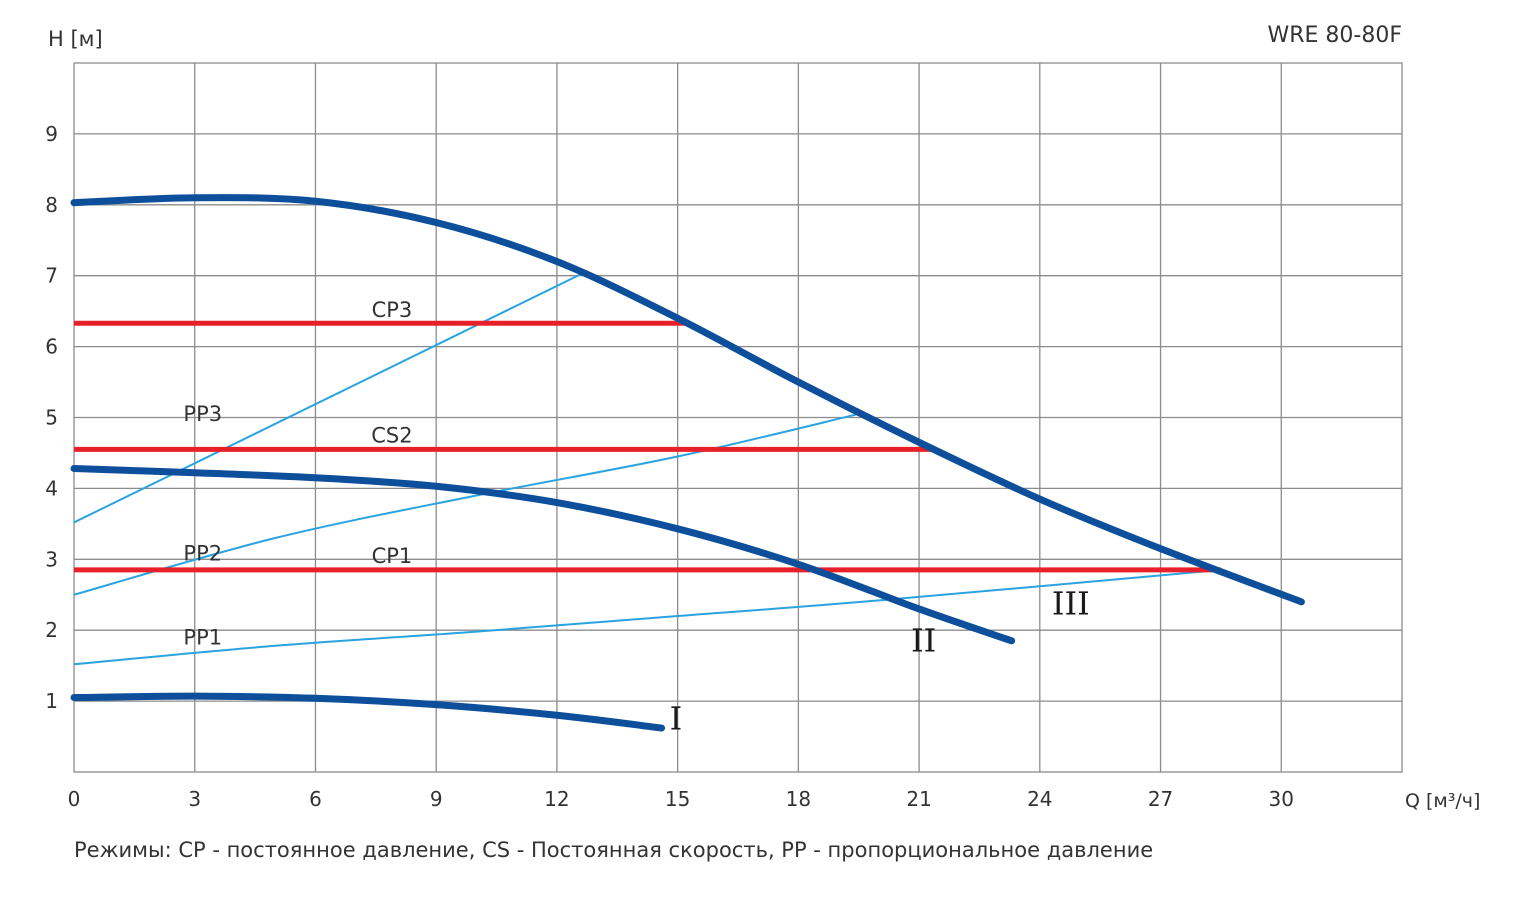 Image resolution: width=1517 pixels, height=900 pixels. I want to click on y-tick-label: 9, so click(51, 134).